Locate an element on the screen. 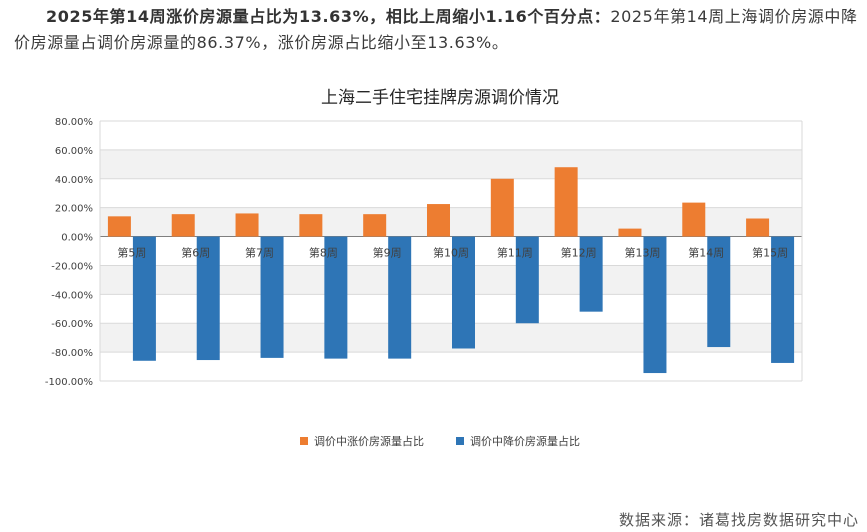  y-tick-label: 0.00% is located at coordinates (77, 238).